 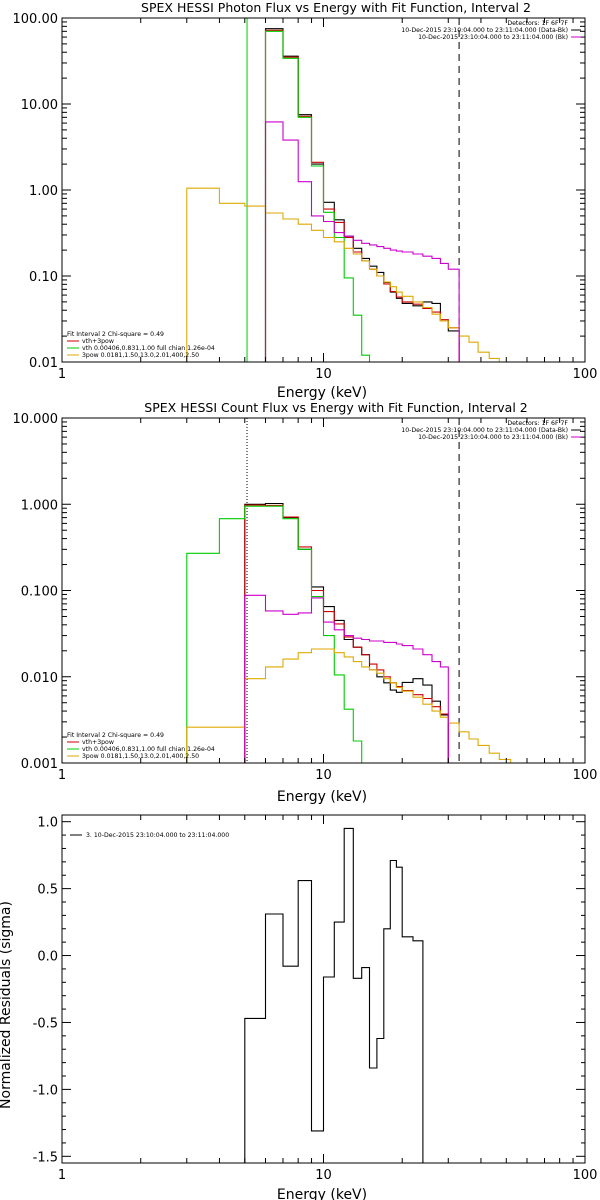 What do you see at coordinates (43, 363) in the screenshot?
I see `y-tick-label: 0.01` at bounding box center [43, 363].